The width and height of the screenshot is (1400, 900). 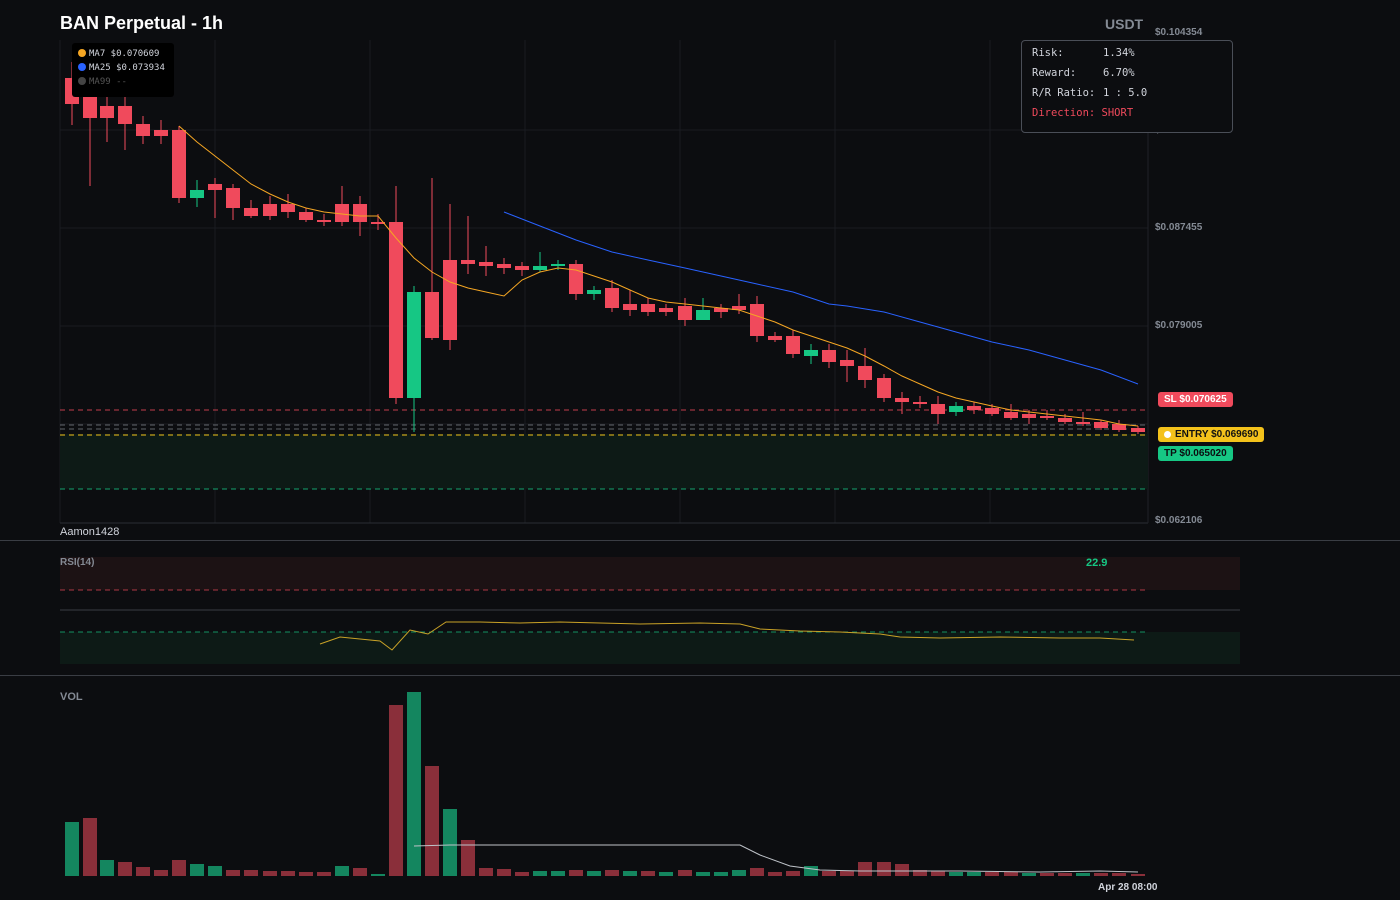 I want to click on rsi-oversold-zone, so click(x=650, y=648).